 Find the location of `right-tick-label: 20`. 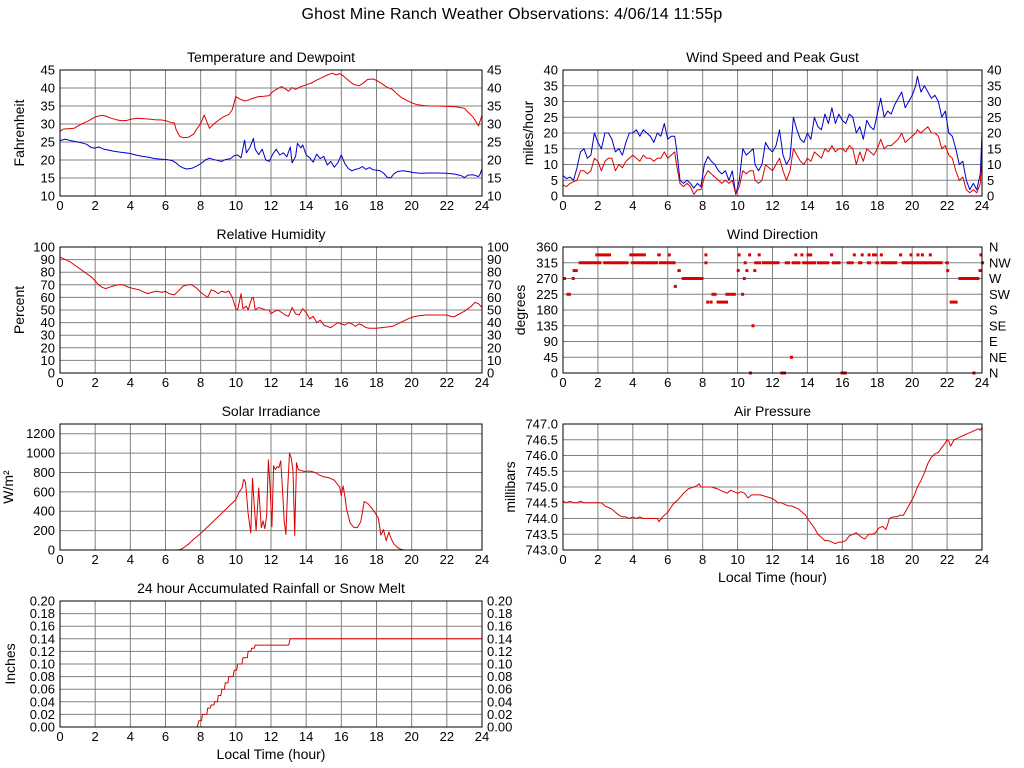

right-tick-label: 20 is located at coordinates (494, 347).